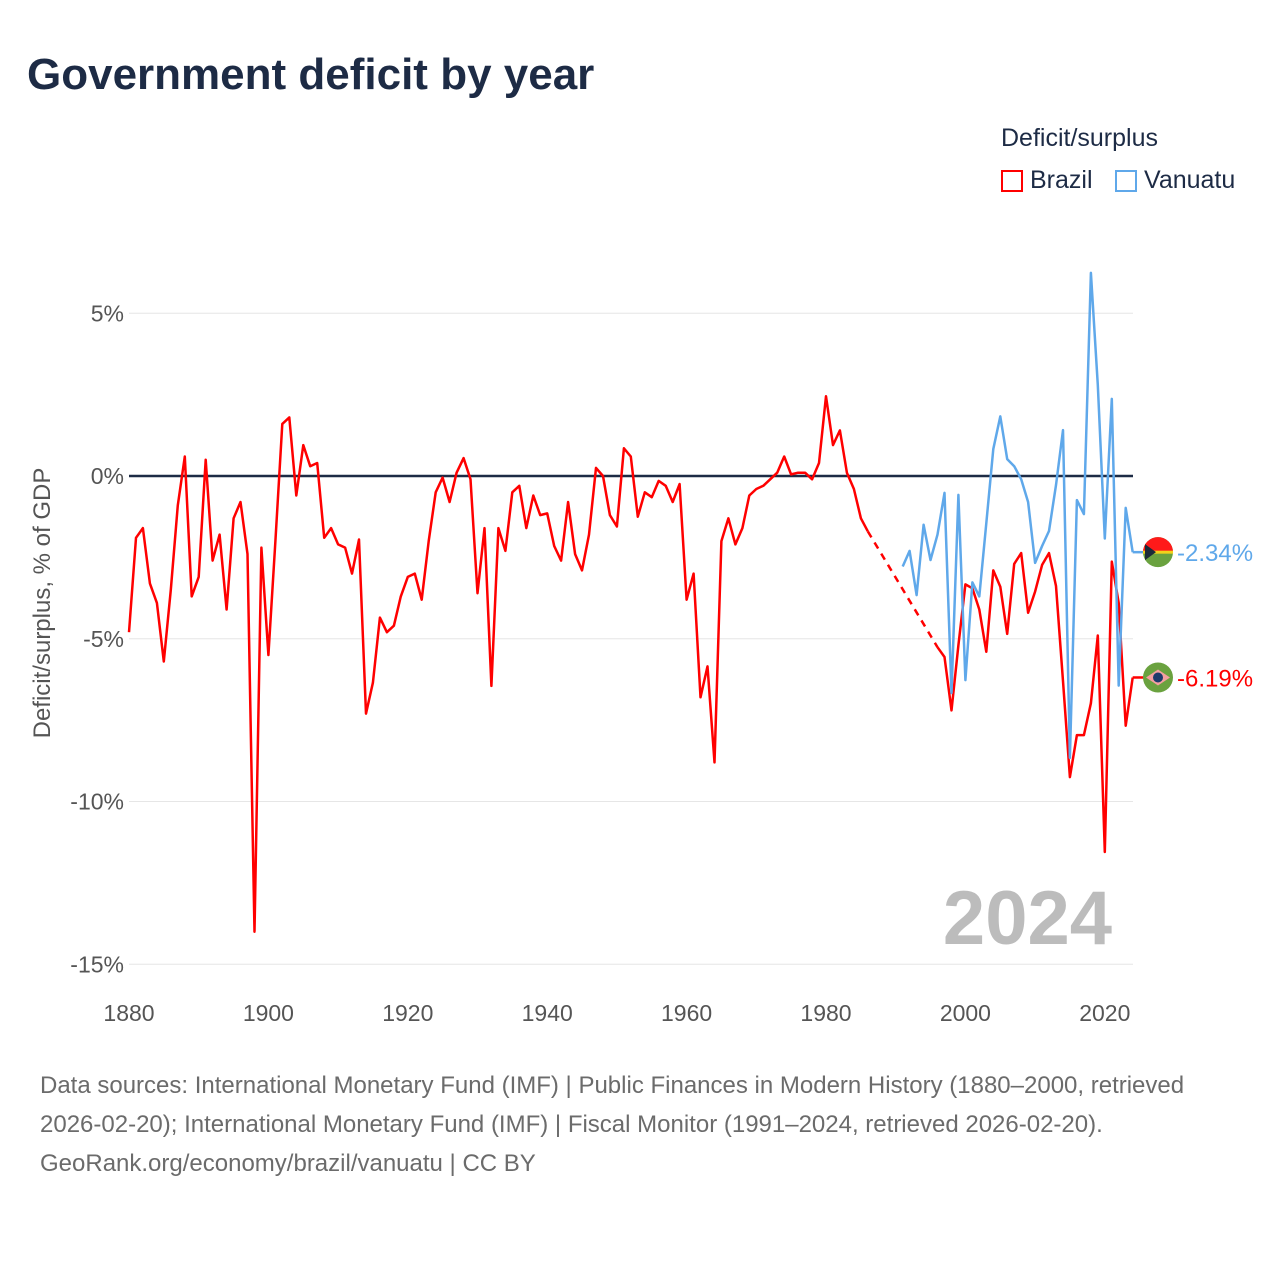  Describe the element at coordinates (42, 603) in the screenshot. I see `y-axis-label: Deficit/surplus, % of GDP` at that location.